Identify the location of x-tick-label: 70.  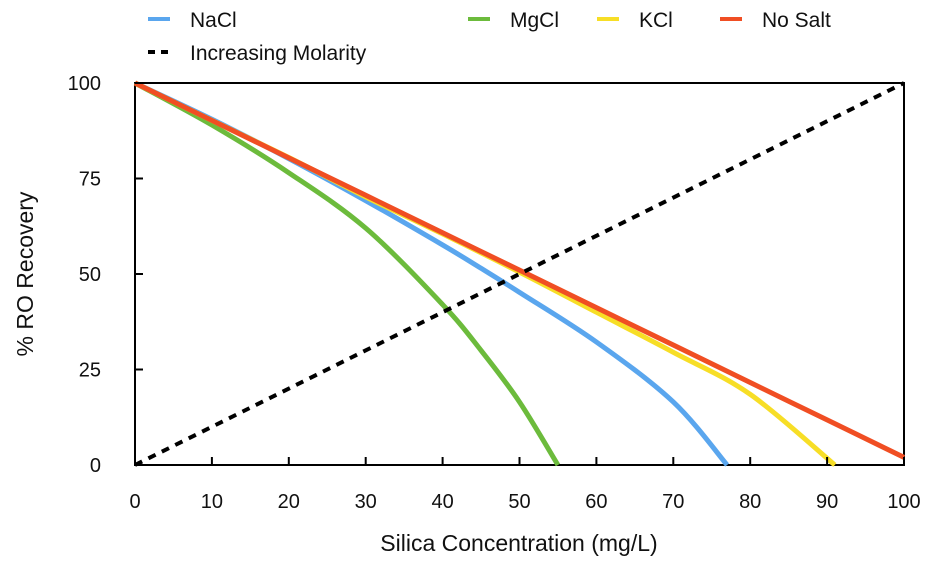
(673, 502).